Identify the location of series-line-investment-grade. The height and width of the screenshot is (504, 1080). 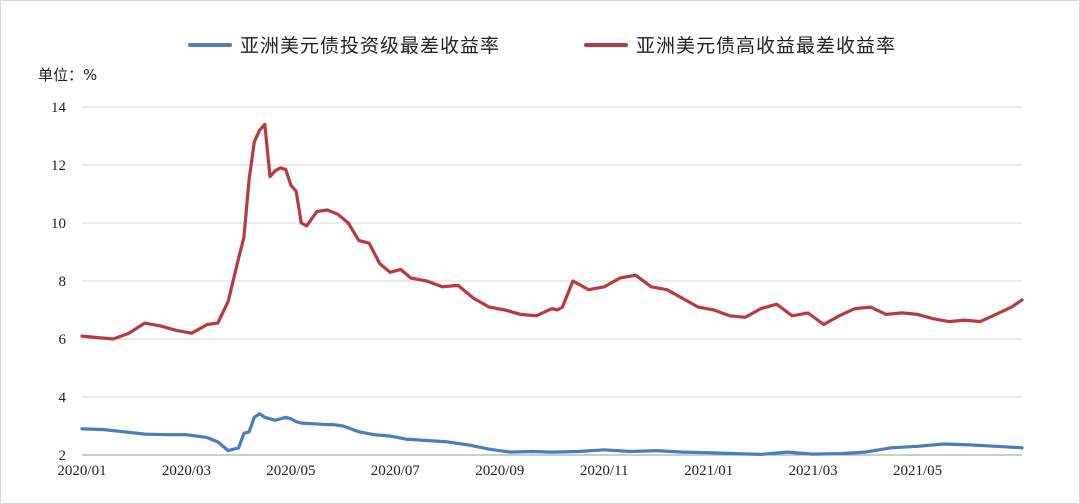
(552, 434).